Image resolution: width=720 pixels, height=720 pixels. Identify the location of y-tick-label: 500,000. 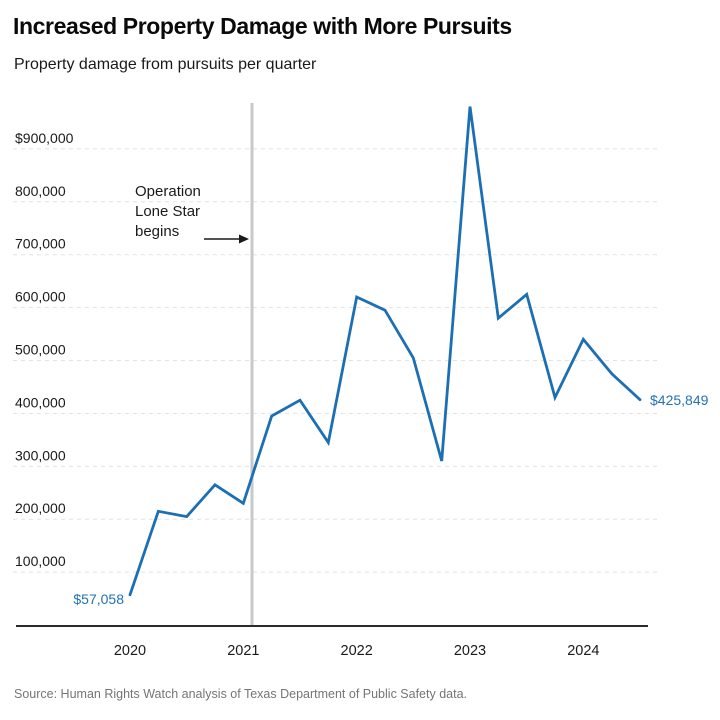
(40, 350).